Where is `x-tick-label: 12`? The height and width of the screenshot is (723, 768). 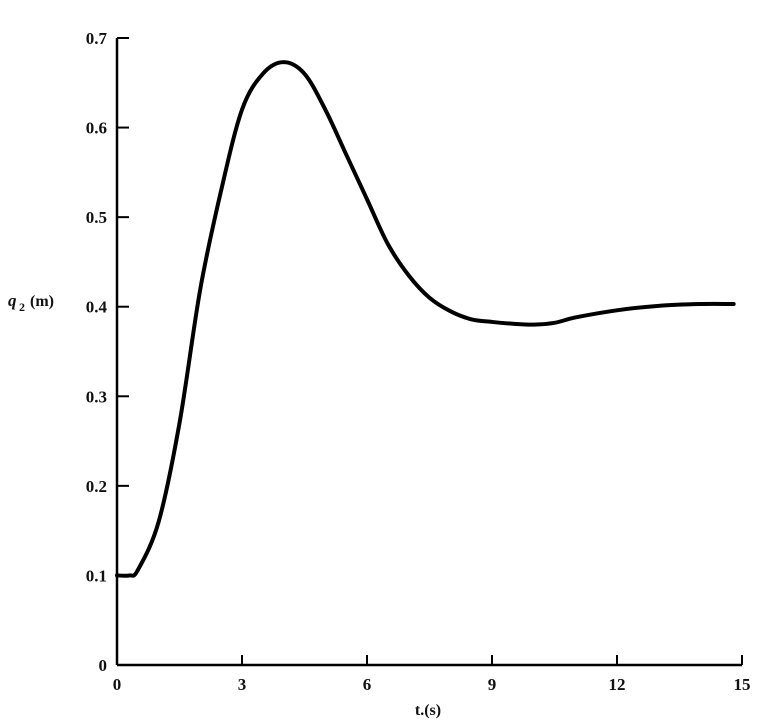
x-tick-label: 12 is located at coordinates (617, 684).